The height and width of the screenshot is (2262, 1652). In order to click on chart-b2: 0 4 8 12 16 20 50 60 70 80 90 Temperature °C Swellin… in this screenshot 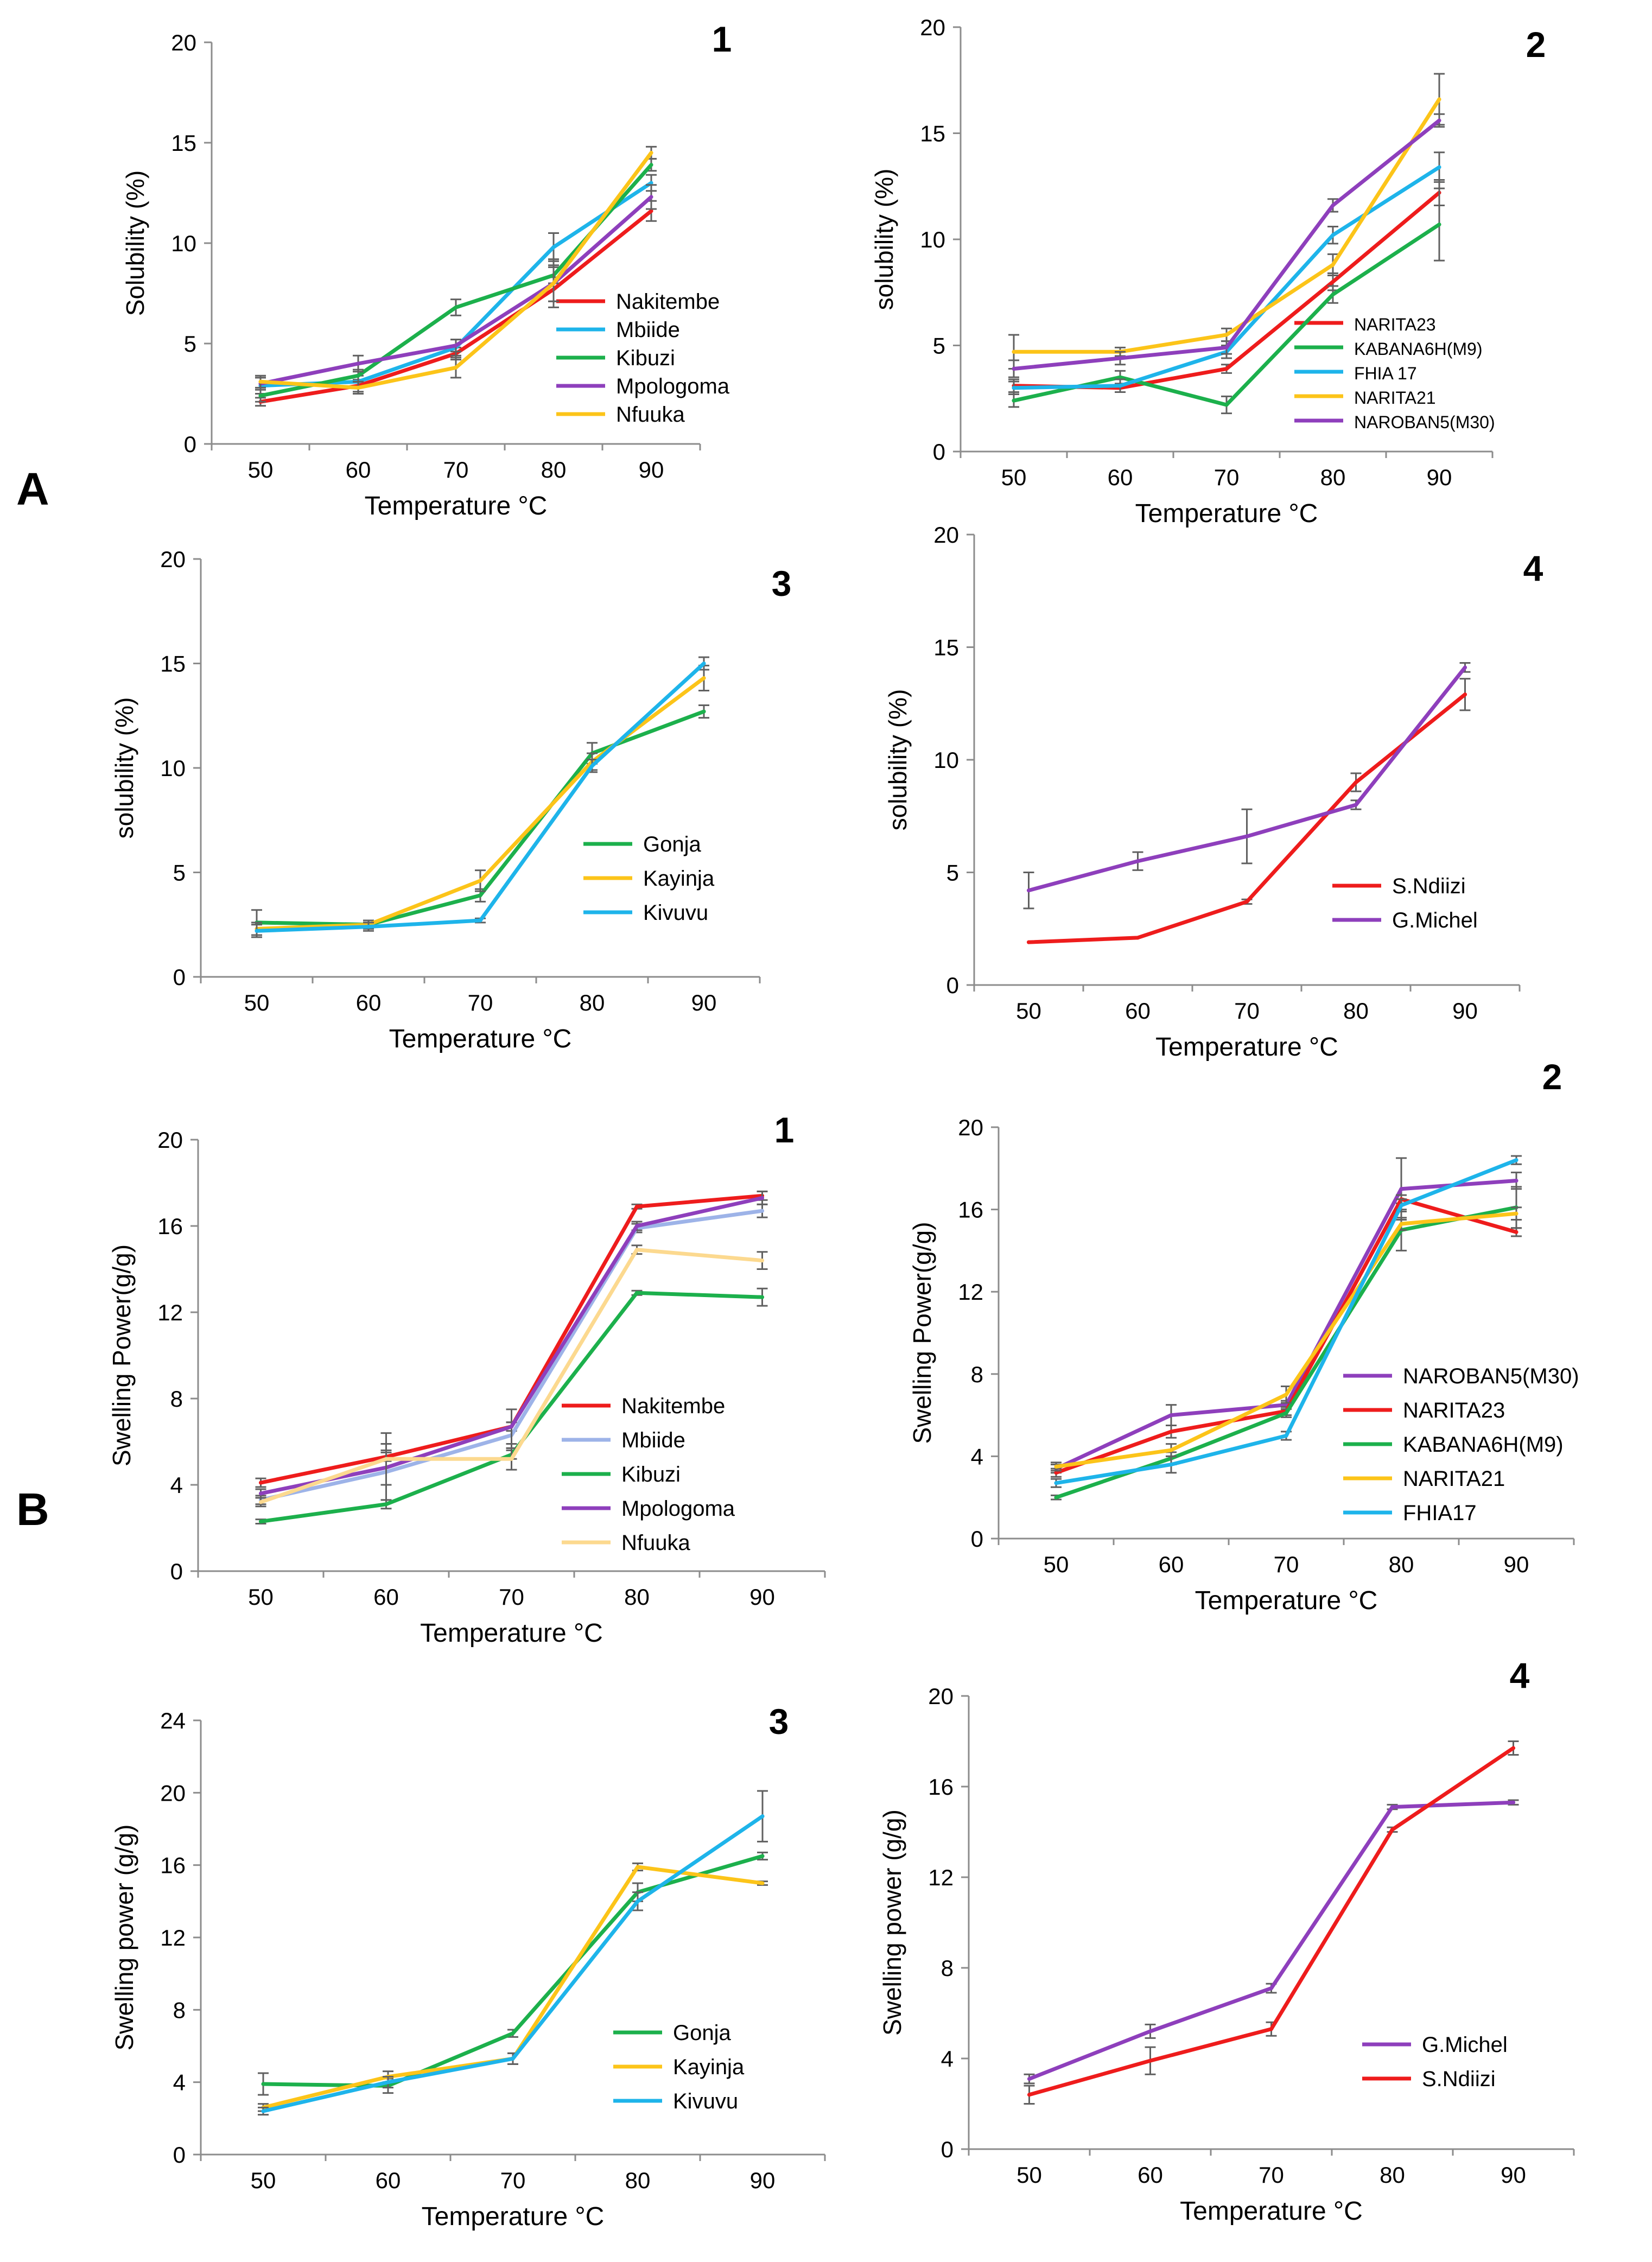, I will do `click(1243, 1336)`.